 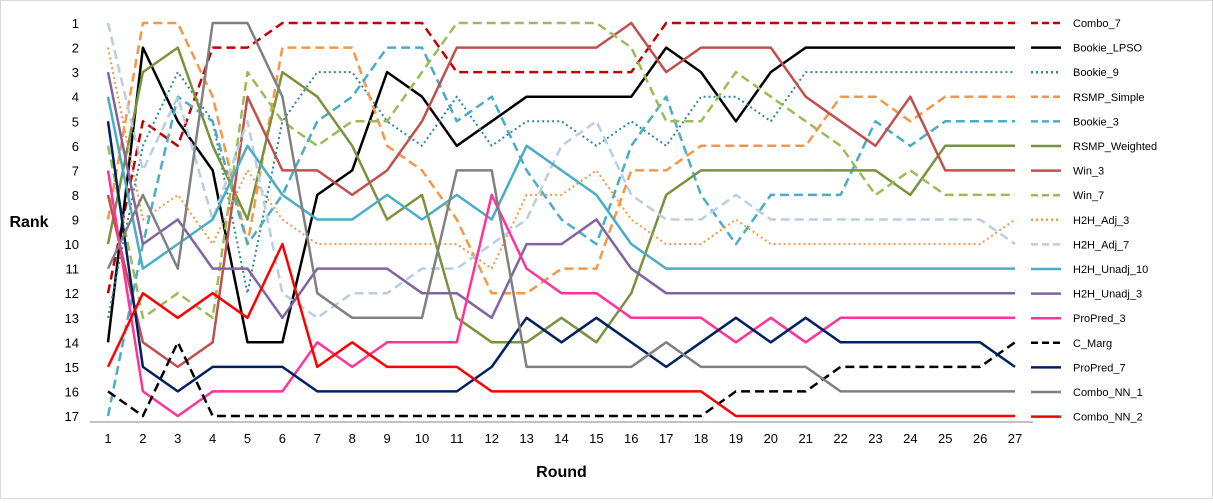 I want to click on legend-item: Combo_NN_2, so click(x=1087, y=418).